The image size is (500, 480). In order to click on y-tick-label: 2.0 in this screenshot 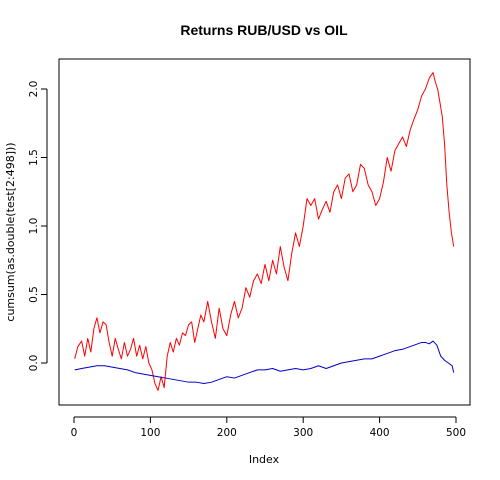, I will do `click(34, 89)`.